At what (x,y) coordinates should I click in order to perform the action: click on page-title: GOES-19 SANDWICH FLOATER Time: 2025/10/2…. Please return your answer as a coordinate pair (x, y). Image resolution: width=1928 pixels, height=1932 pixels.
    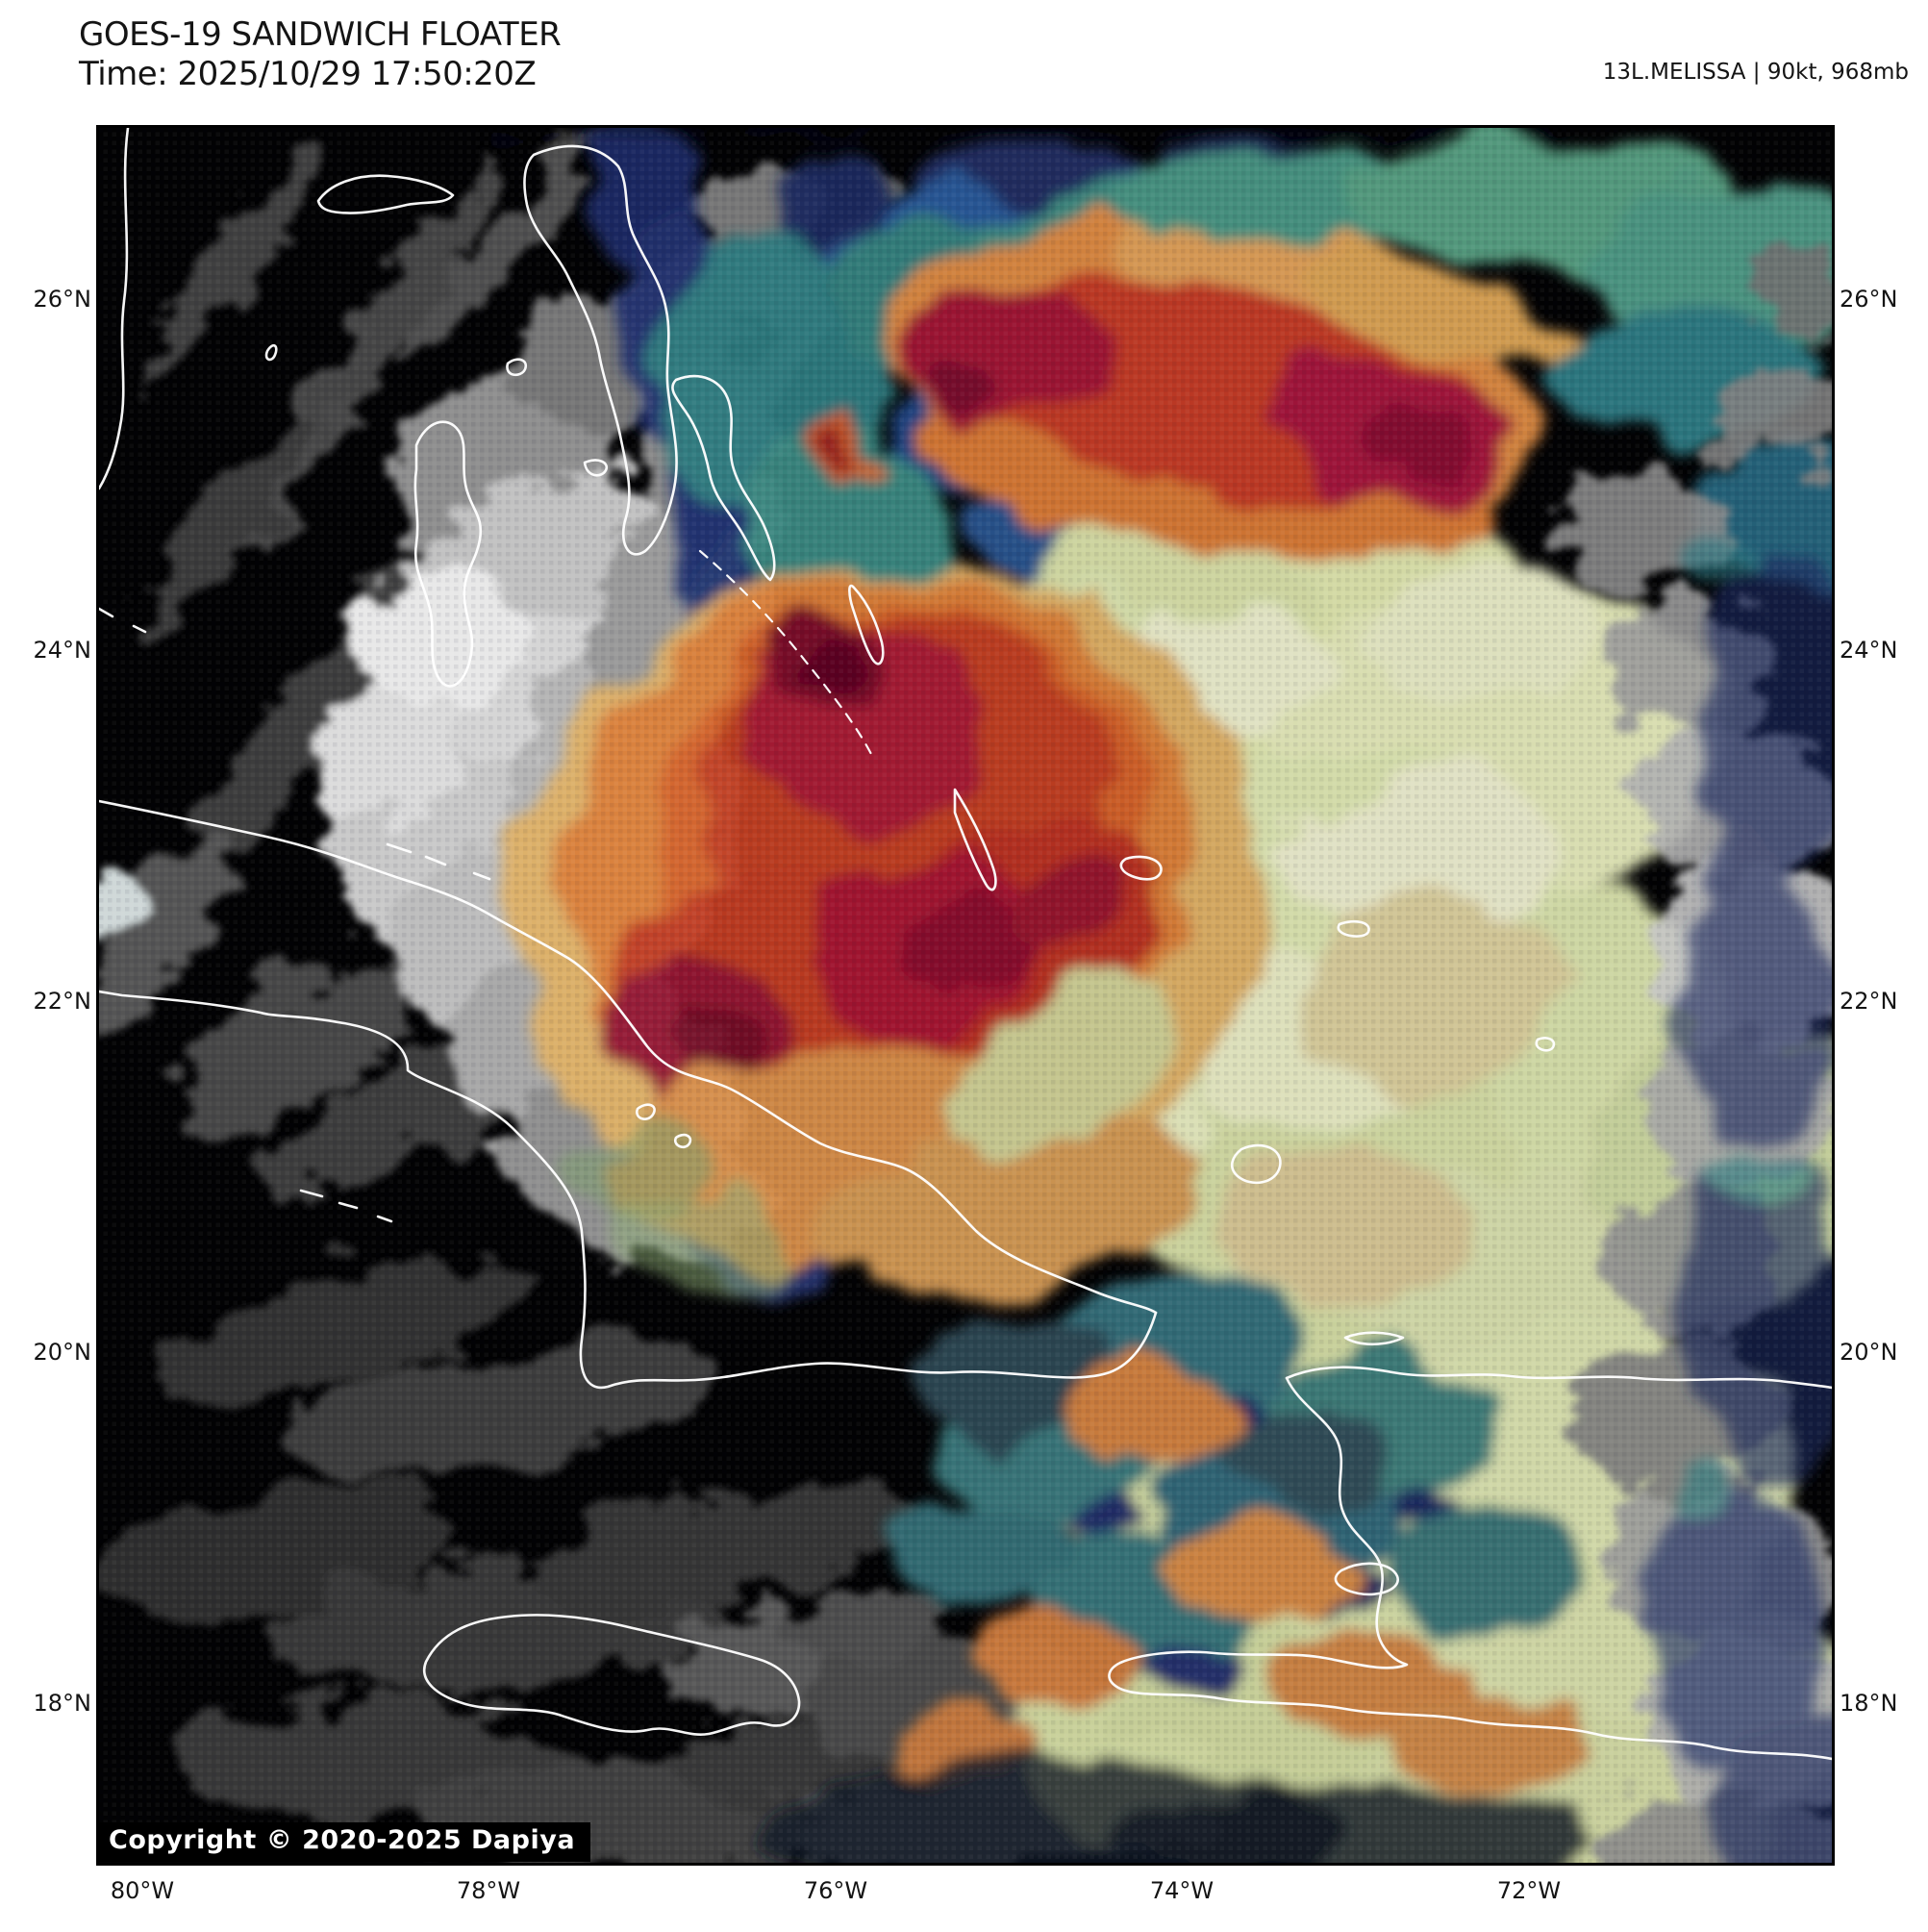
    Looking at the image, I should click on (321, 55).